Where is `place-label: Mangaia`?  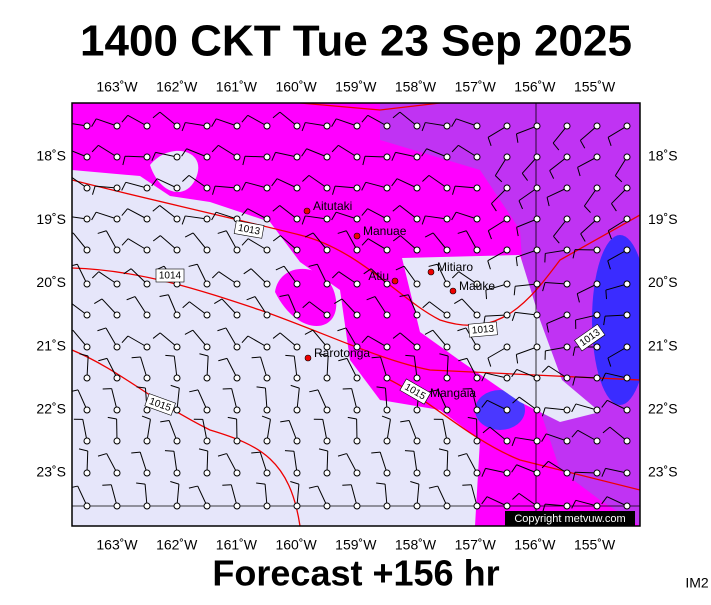 place-label: Mangaia is located at coordinates (453, 393).